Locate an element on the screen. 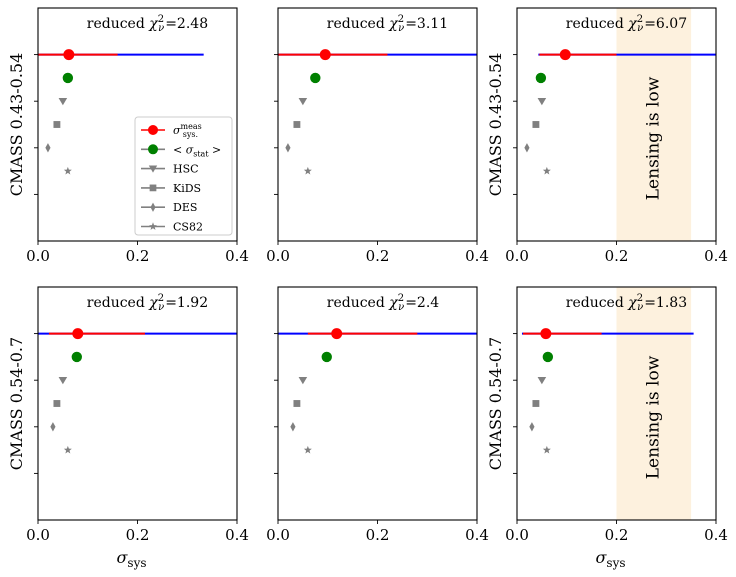 Image resolution: width=736 pixels, height=577 pixels. chi2-annotation: reduced χ2 ν=3.11 is located at coordinates (387, 24).